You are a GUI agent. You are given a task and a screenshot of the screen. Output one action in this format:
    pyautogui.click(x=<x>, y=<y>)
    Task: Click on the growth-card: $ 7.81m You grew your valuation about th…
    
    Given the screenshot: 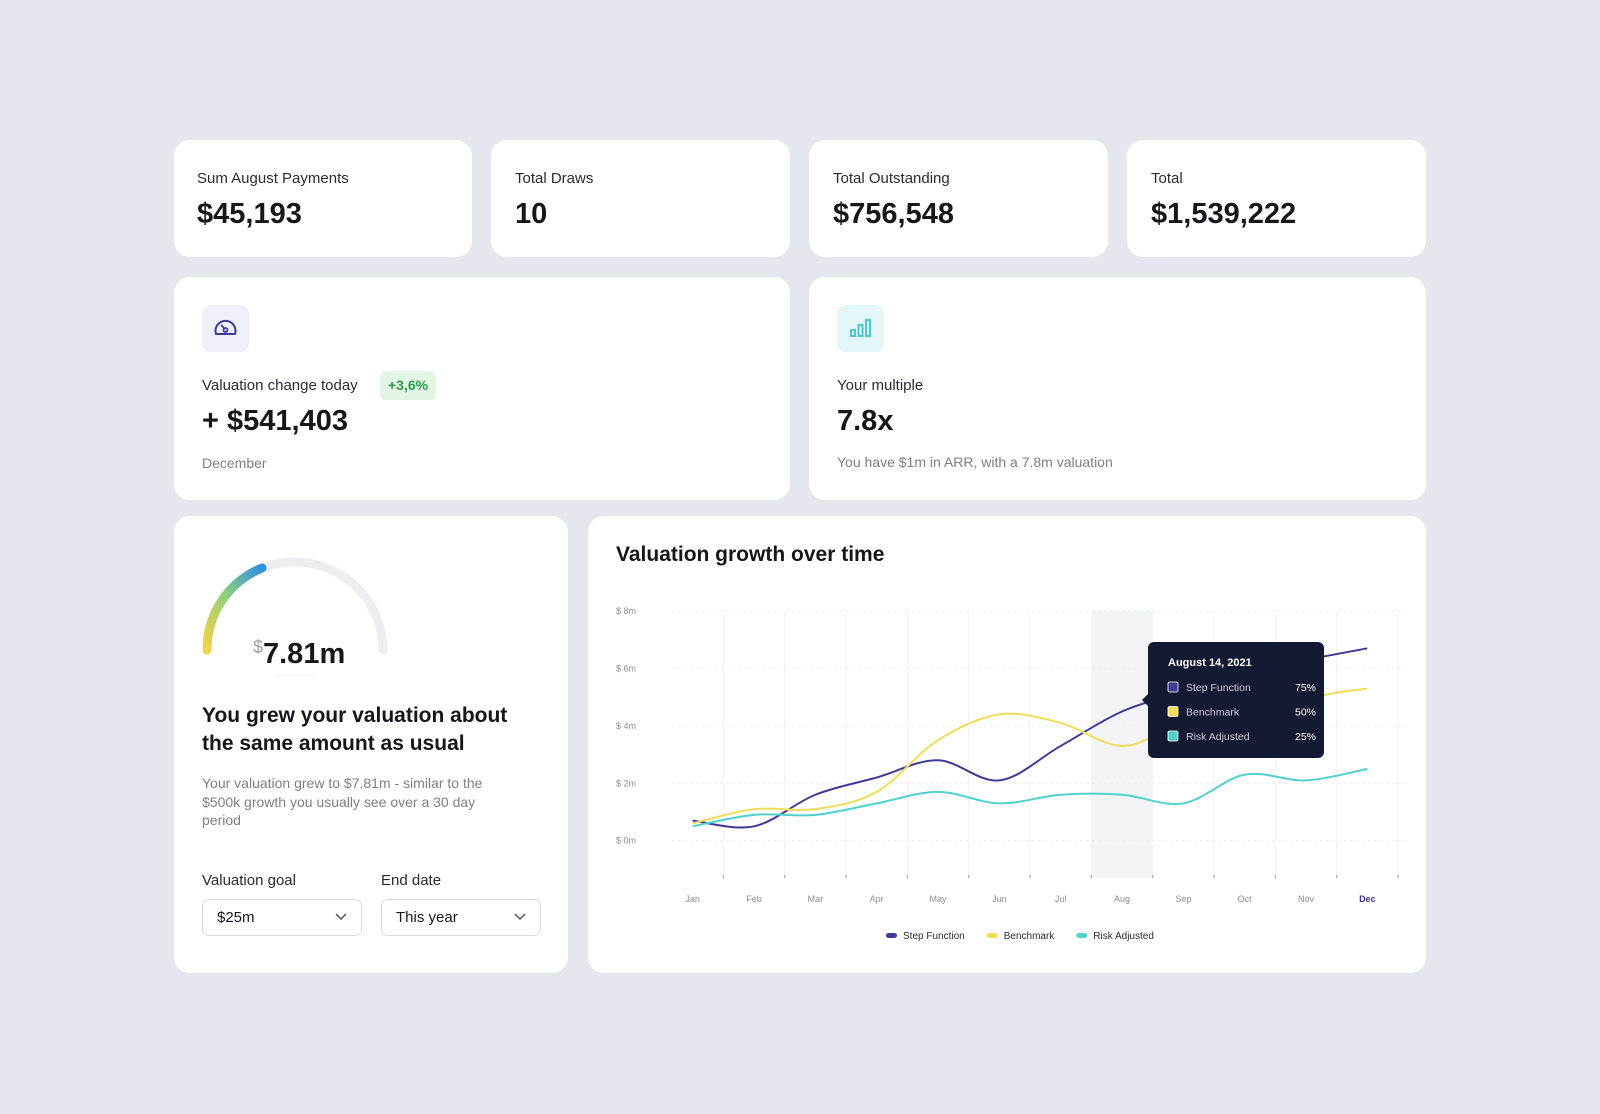 What is the action you would take?
    pyautogui.click(x=371, y=744)
    